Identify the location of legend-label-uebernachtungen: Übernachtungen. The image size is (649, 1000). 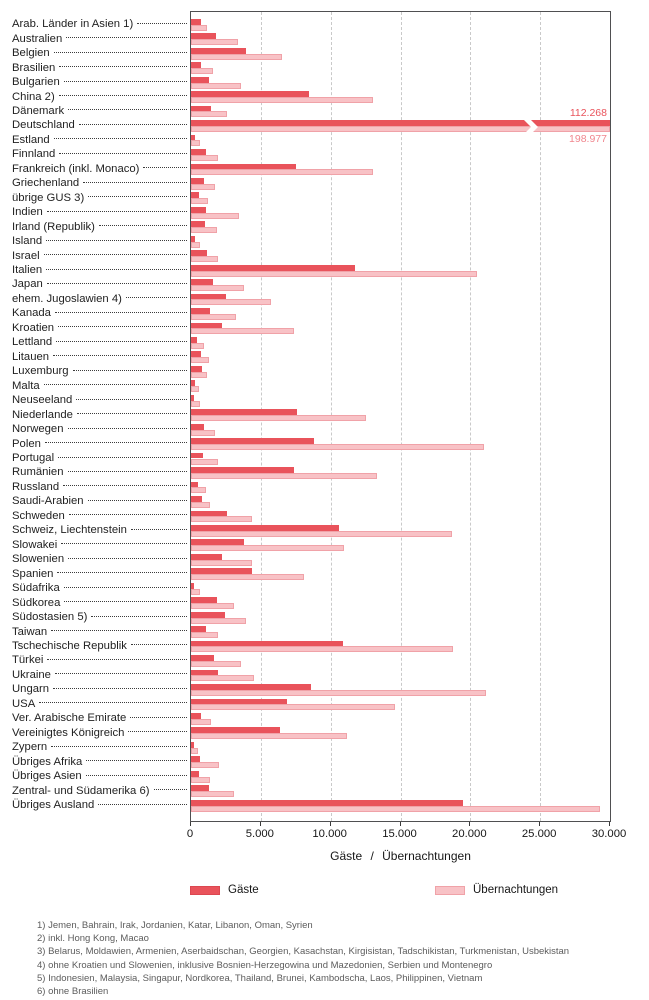
(516, 890).